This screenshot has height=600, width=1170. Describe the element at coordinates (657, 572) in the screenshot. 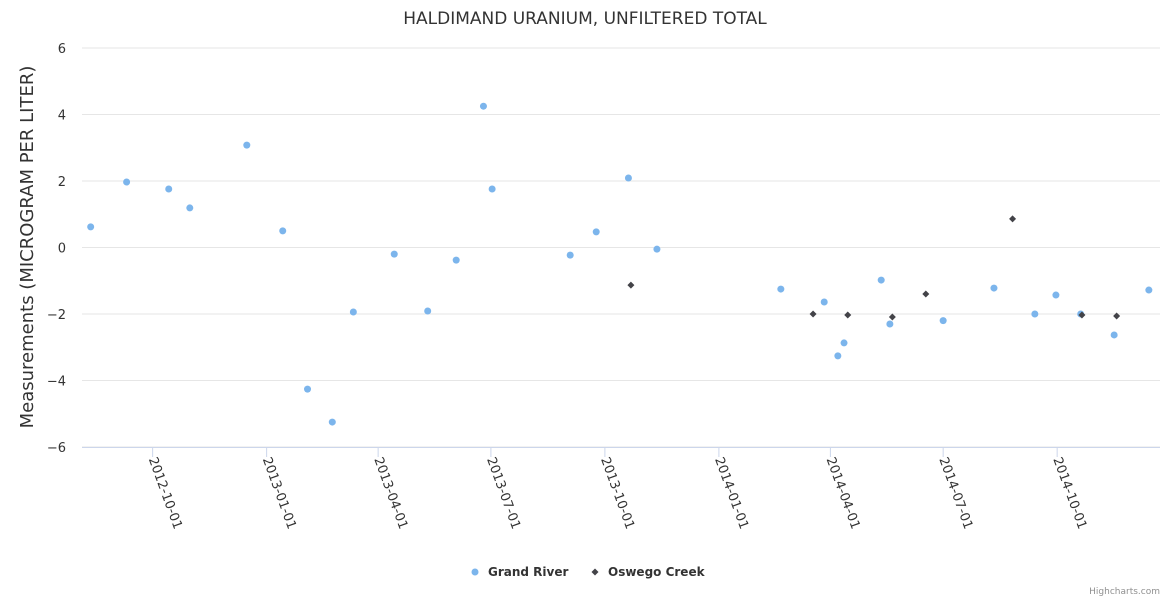

I see `legend-label: Oswego Creek` at that location.